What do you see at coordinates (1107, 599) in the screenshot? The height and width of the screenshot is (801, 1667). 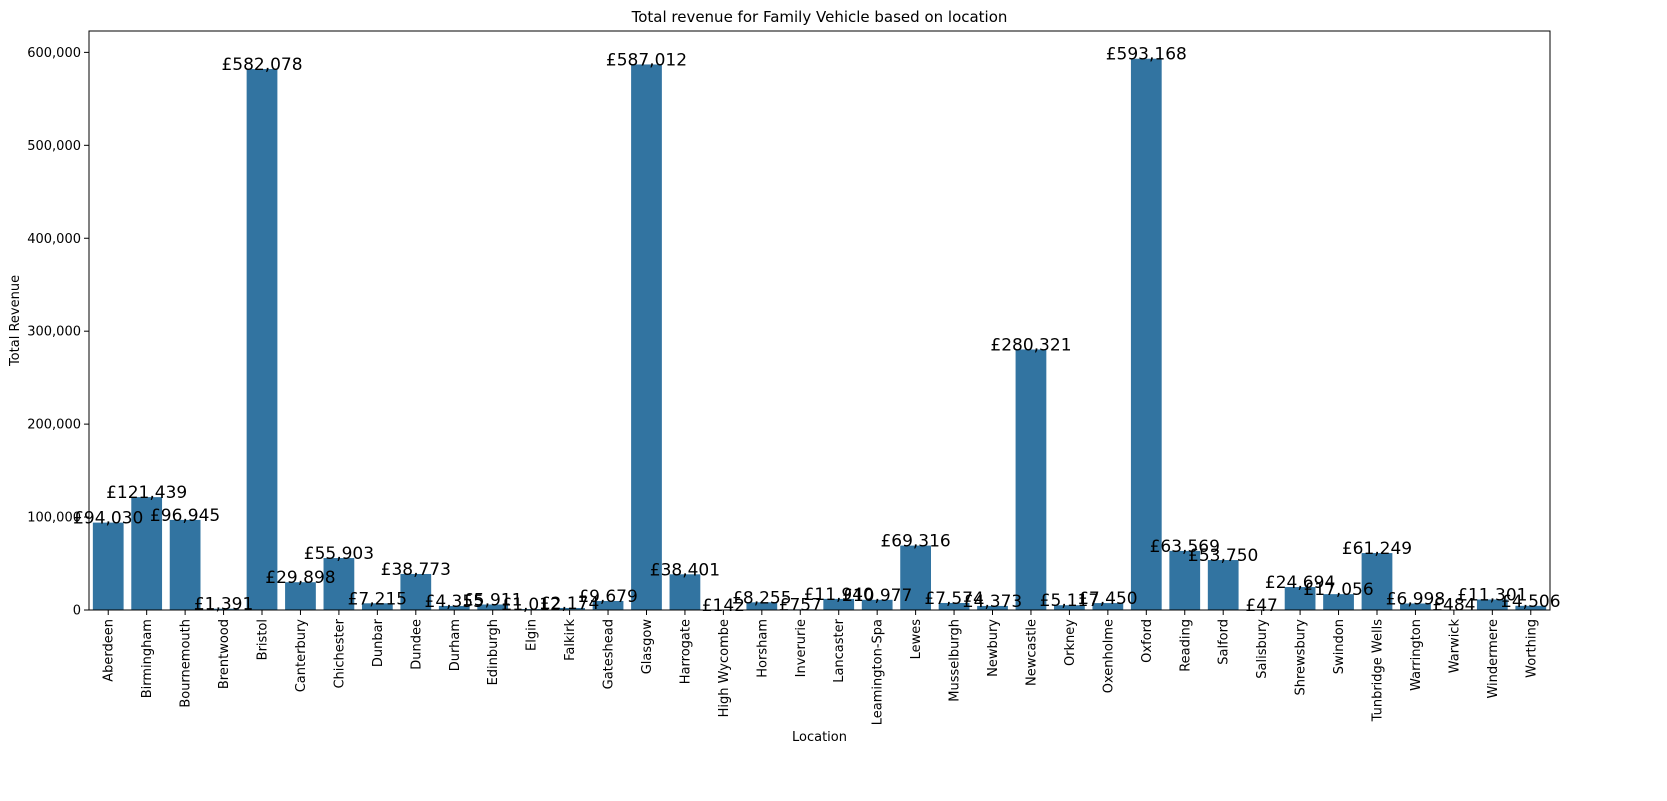 I see `bar-value-label: £7,450` at bounding box center [1107, 599].